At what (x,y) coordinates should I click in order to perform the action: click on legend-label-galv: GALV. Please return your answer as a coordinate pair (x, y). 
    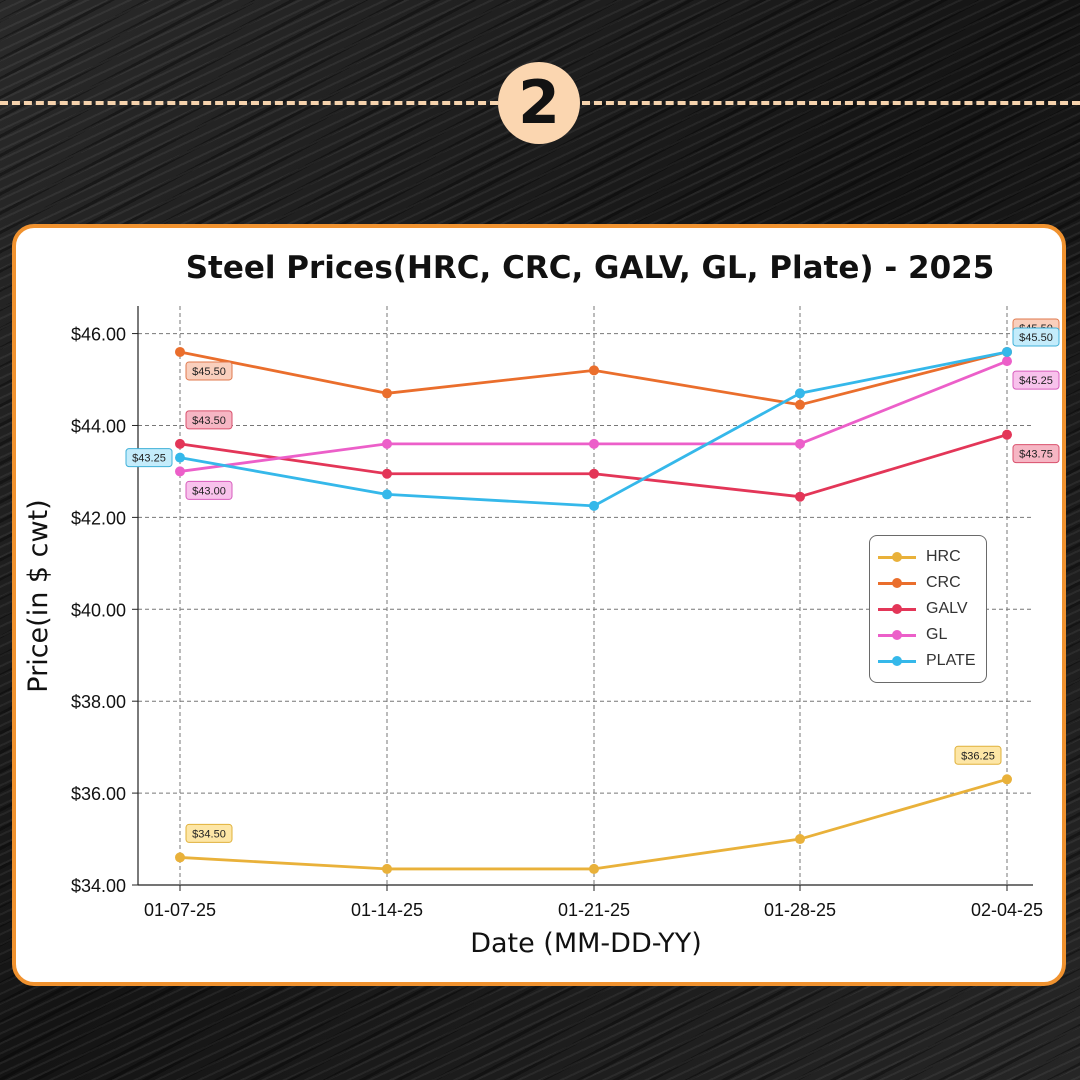
    Looking at the image, I should click on (947, 608).